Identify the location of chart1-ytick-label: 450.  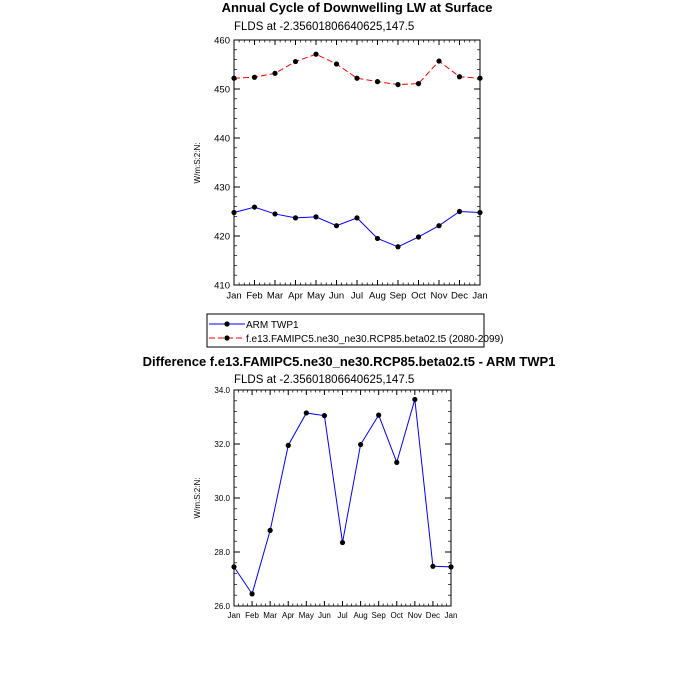
(222, 89).